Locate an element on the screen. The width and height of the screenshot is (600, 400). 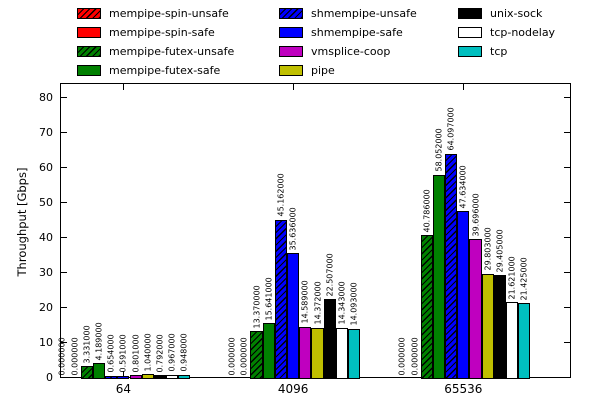
bar-value-label: 21.425000 is located at coordinates (524, 278).